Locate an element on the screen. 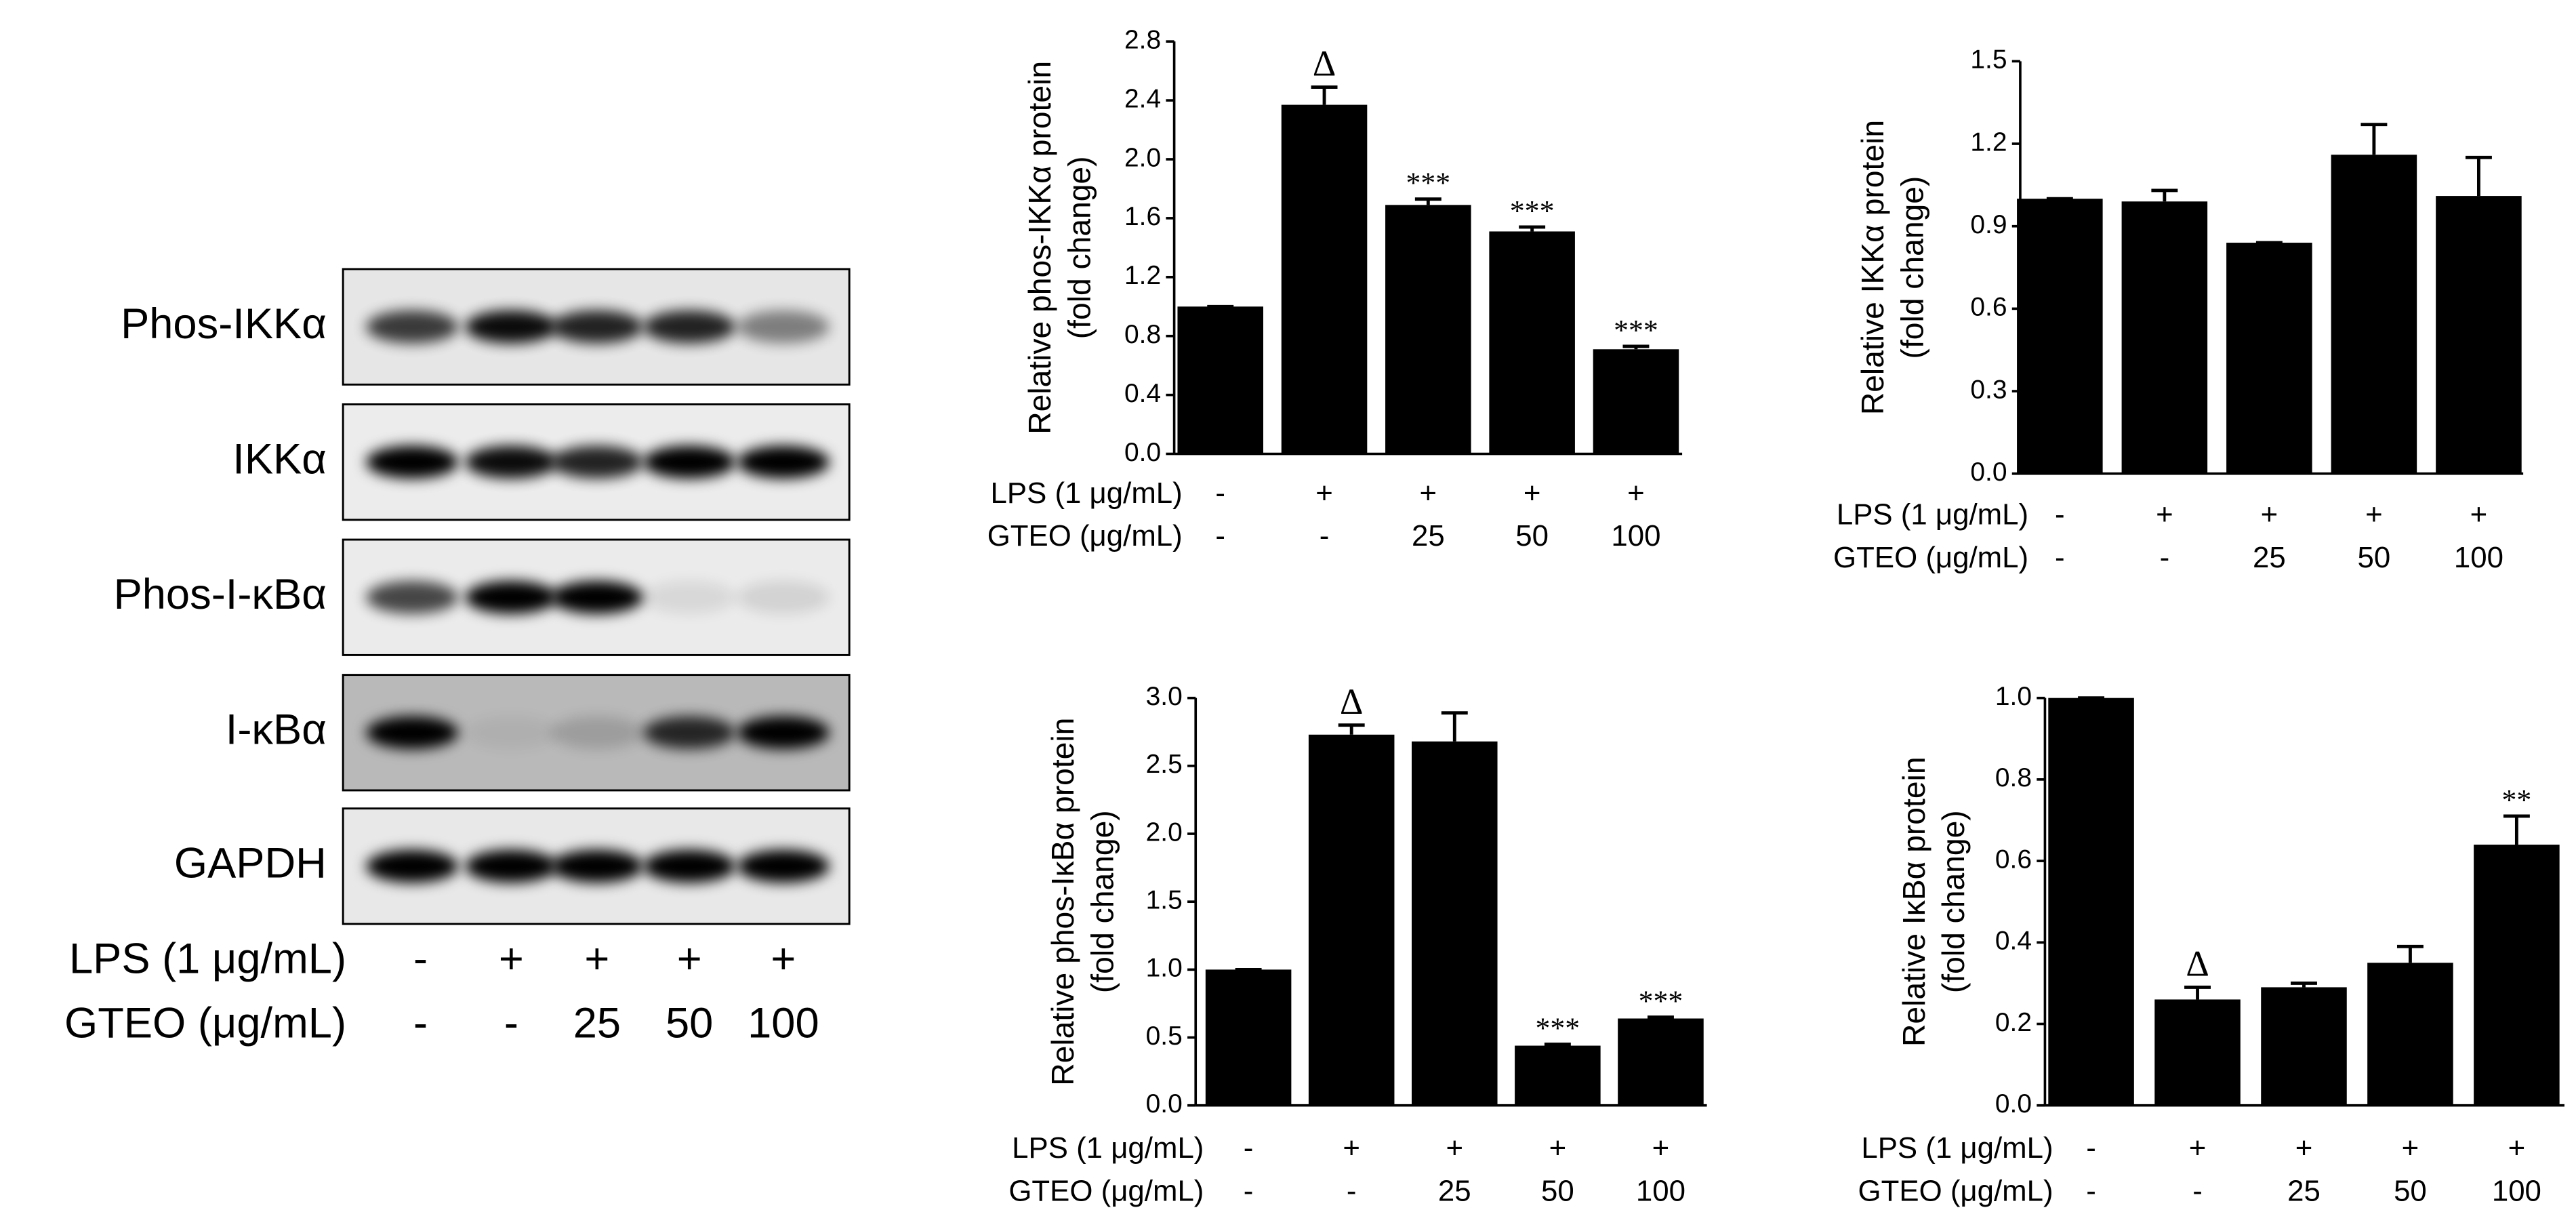 Image resolution: width=2576 pixels, height=1231 pixels. y-tick-label: 2.4 is located at coordinates (1142, 98).